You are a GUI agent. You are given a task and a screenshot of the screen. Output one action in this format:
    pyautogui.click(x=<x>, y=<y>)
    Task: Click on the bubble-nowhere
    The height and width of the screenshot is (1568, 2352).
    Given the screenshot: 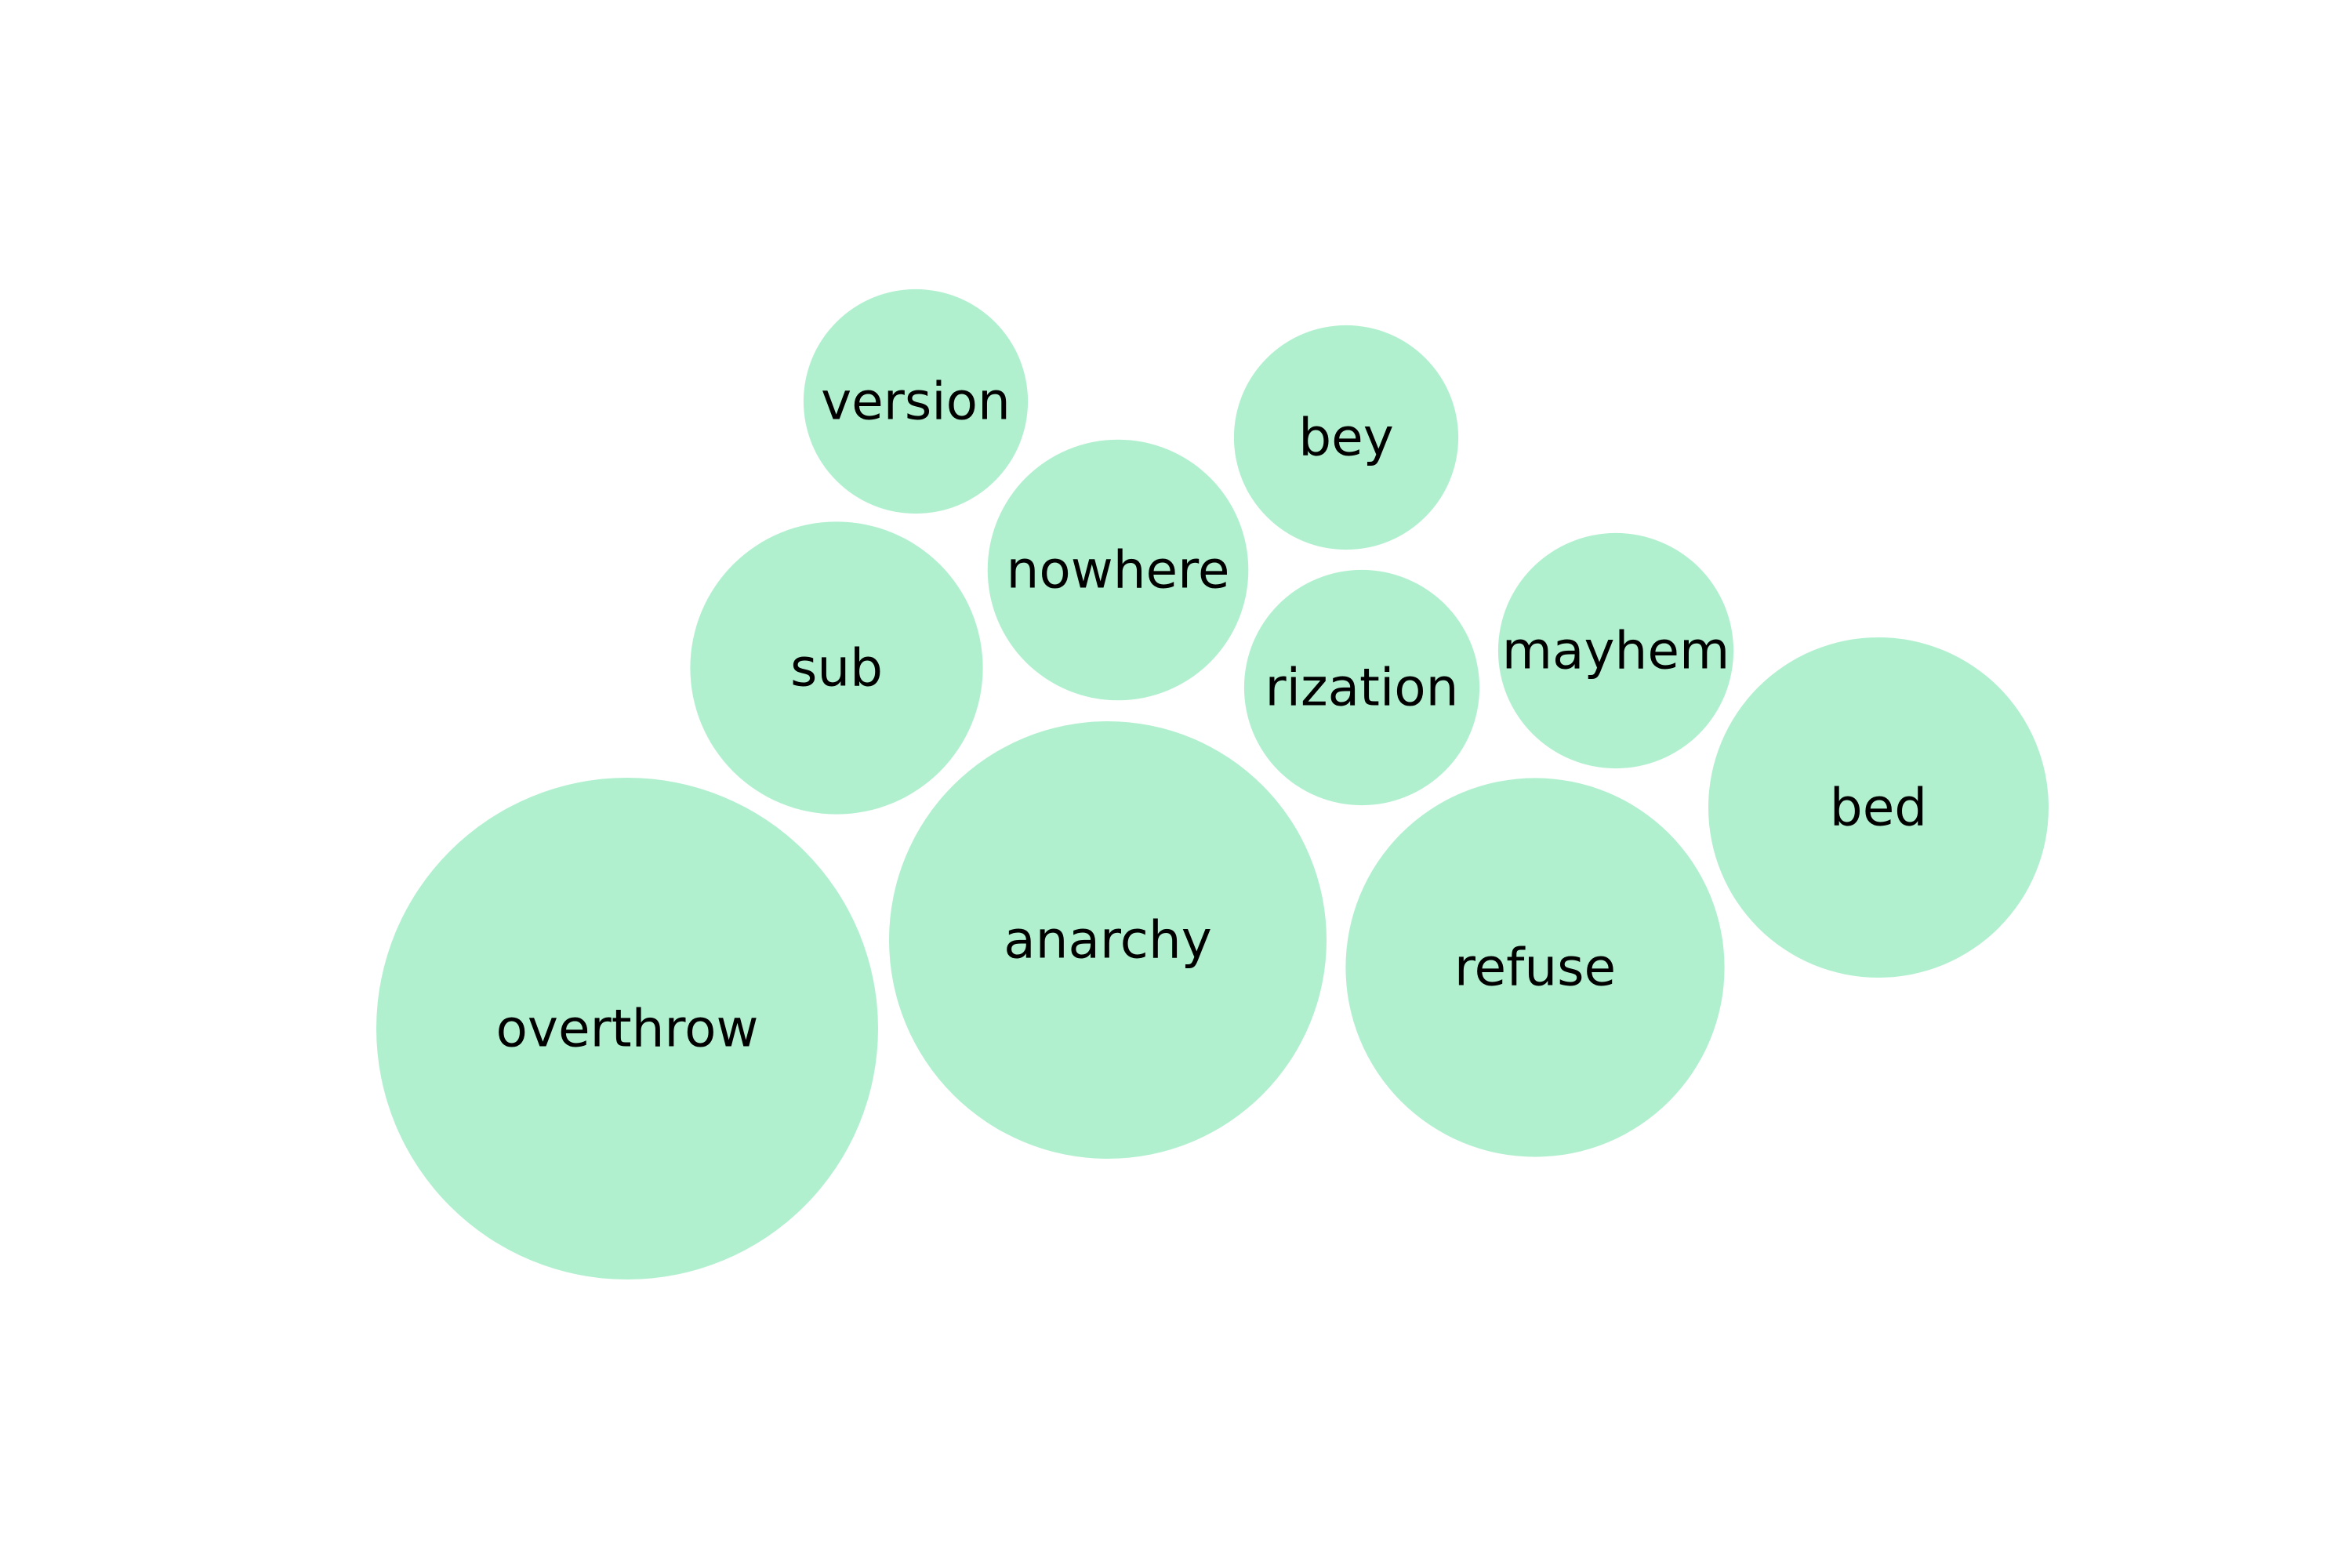 What is the action you would take?
    pyautogui.click(x=1118, y=570)
    